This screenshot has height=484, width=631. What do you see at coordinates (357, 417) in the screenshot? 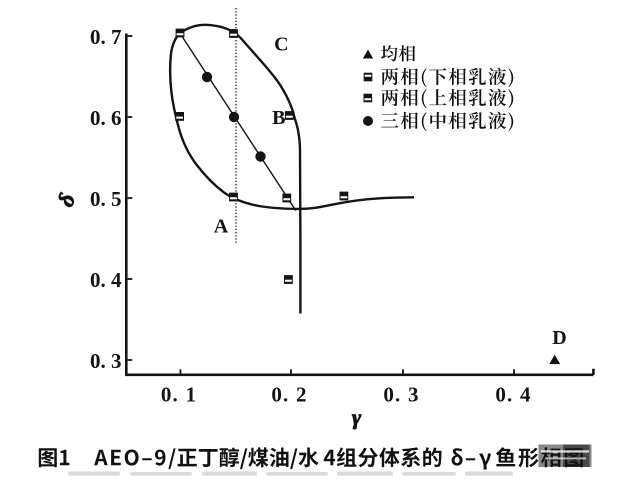
I see `svg-text: γ` at bounding box center [357, 417].